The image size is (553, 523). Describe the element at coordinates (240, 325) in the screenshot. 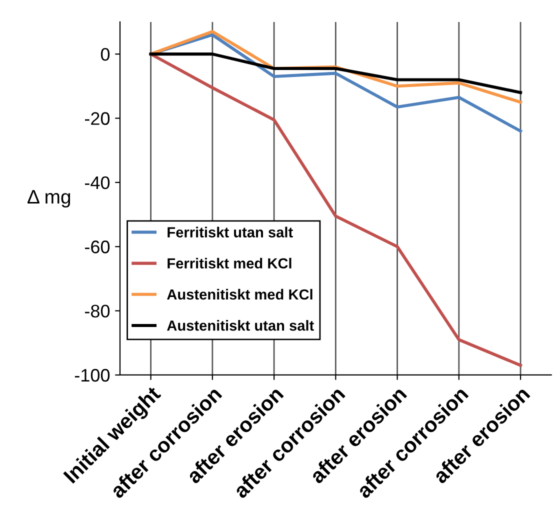

I see `legend-label: Austenitiskt utan salt` at that location.